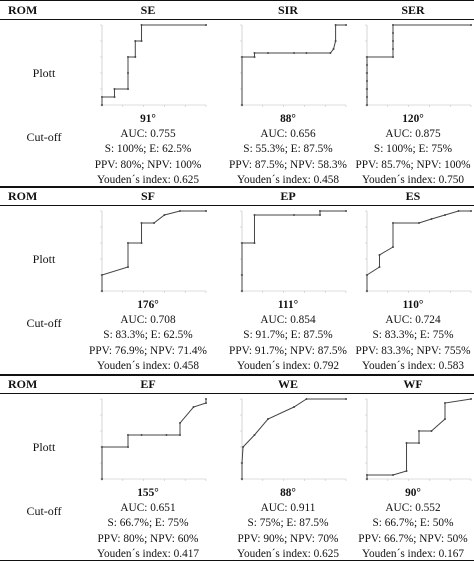 The height and width of the screenshot is (562, 474). What do you see at coordinates (148, 365) in the screenshot?
I see `youden-index: Youden´s index: 0.458` at bounding box center [148, 365].